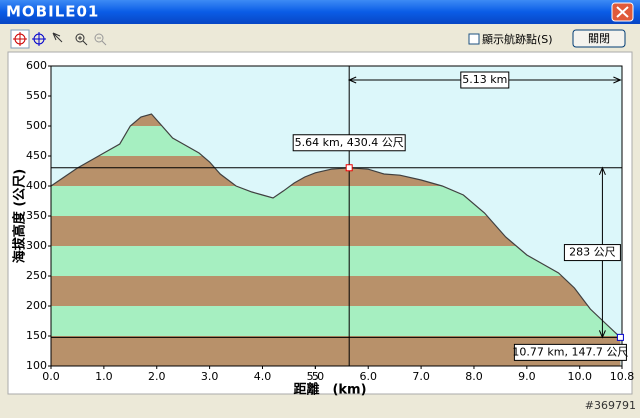 The height and width of the screenshot is (418, 640). I want to click on close-dialog-button, so click(599, 38).